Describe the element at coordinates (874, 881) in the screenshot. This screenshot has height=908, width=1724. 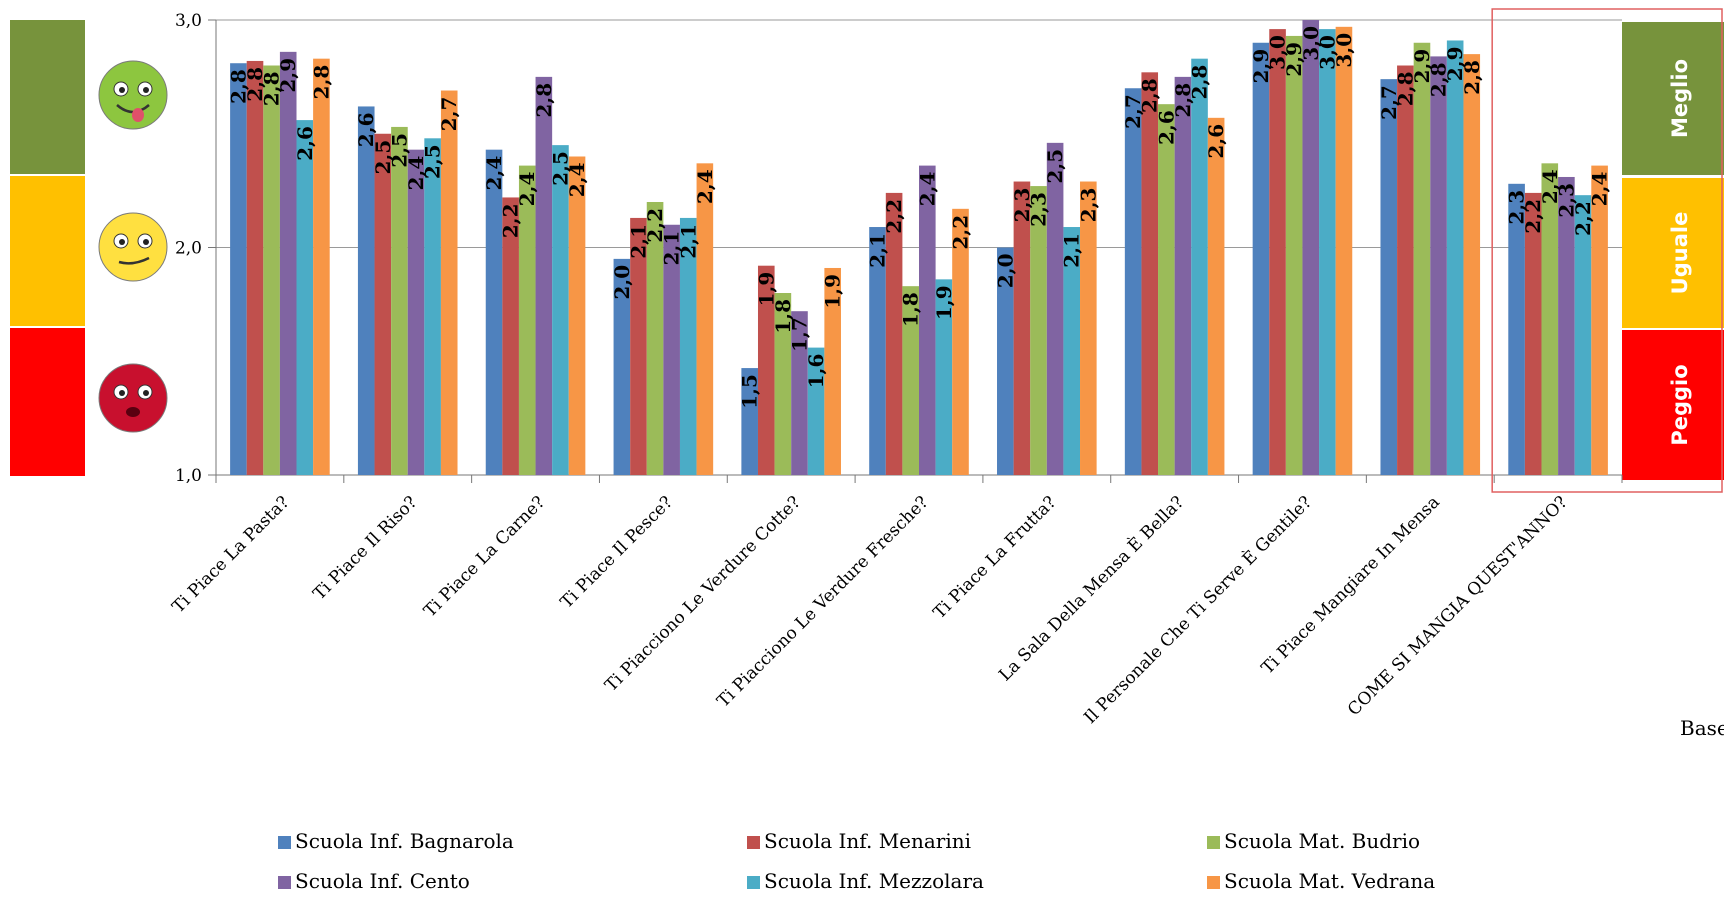
I see `legend-label: Scuola Inf. Mezzolara` at that location.